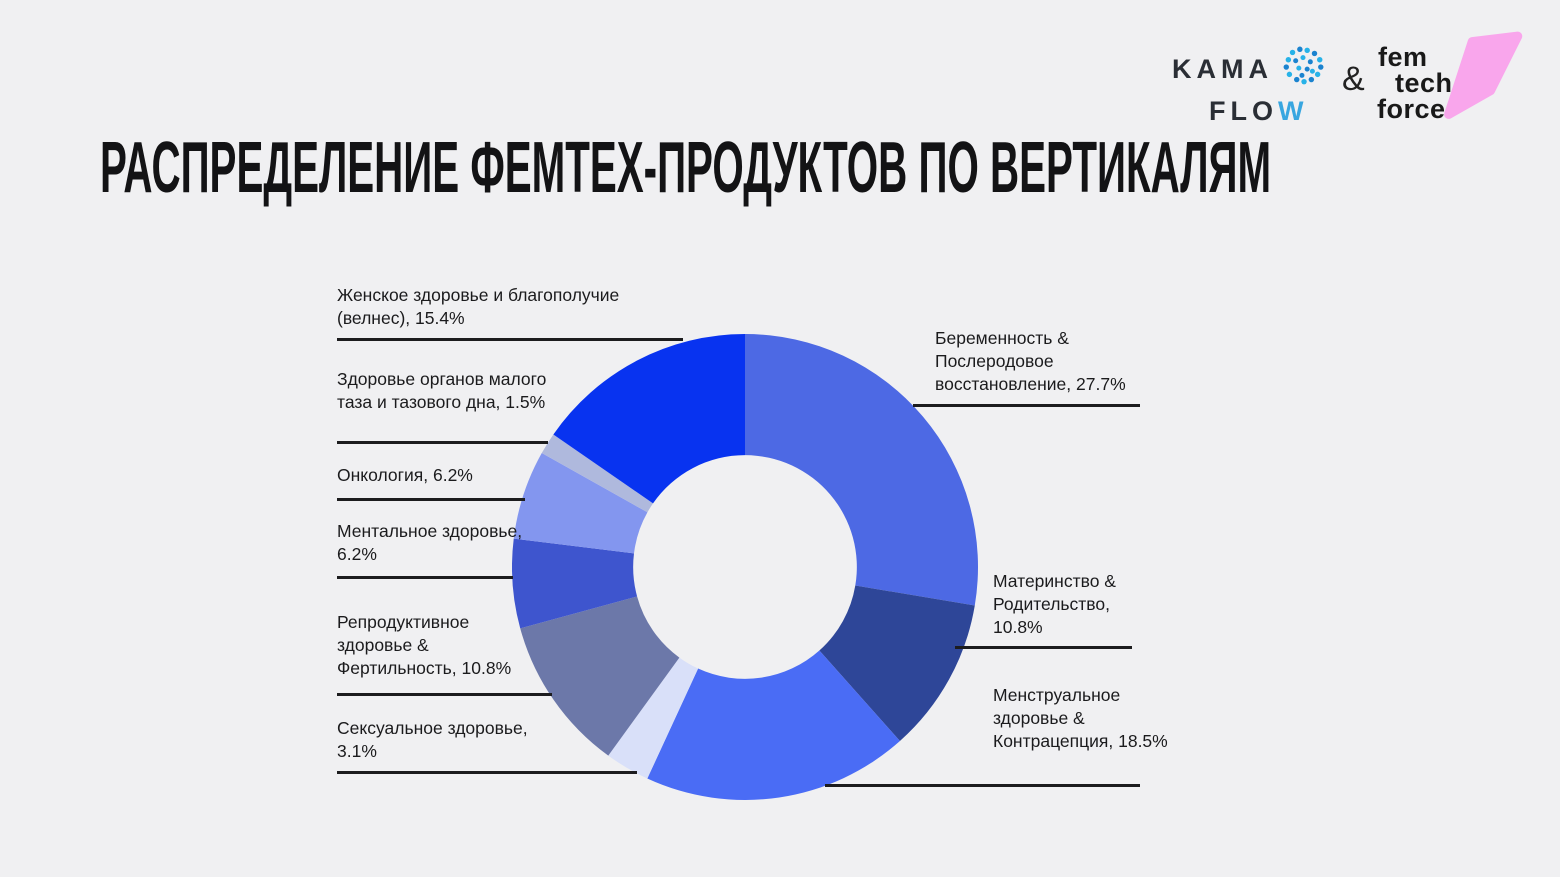 The image size is (1560, 877). Describe the element at coordinates (1403, 57) in the screenshot. I see `femtech-word-fem: fem` at that location.